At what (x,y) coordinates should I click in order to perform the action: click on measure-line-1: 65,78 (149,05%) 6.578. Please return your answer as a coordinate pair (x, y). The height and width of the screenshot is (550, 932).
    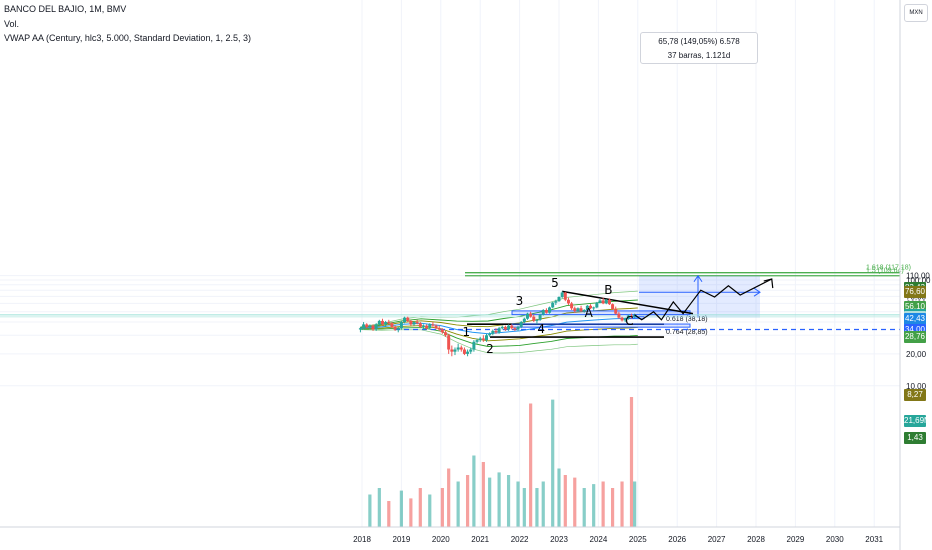
    Looking at the image, I should click on (699, 41).